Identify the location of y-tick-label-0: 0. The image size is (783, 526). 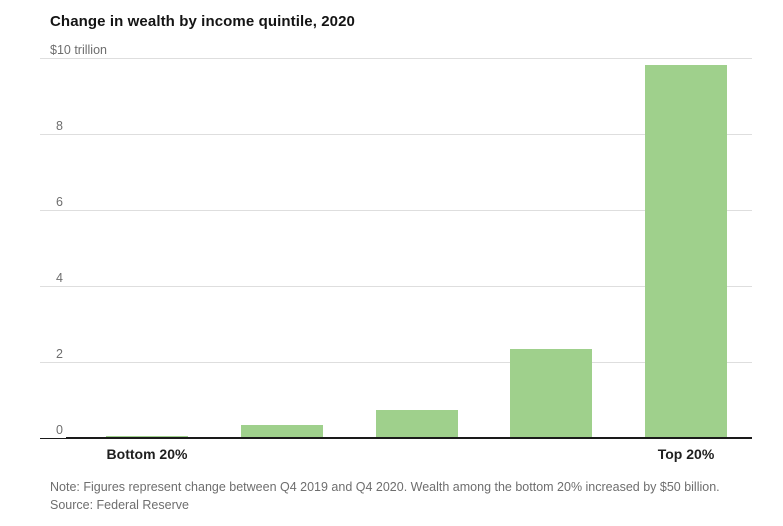
(50, 431).